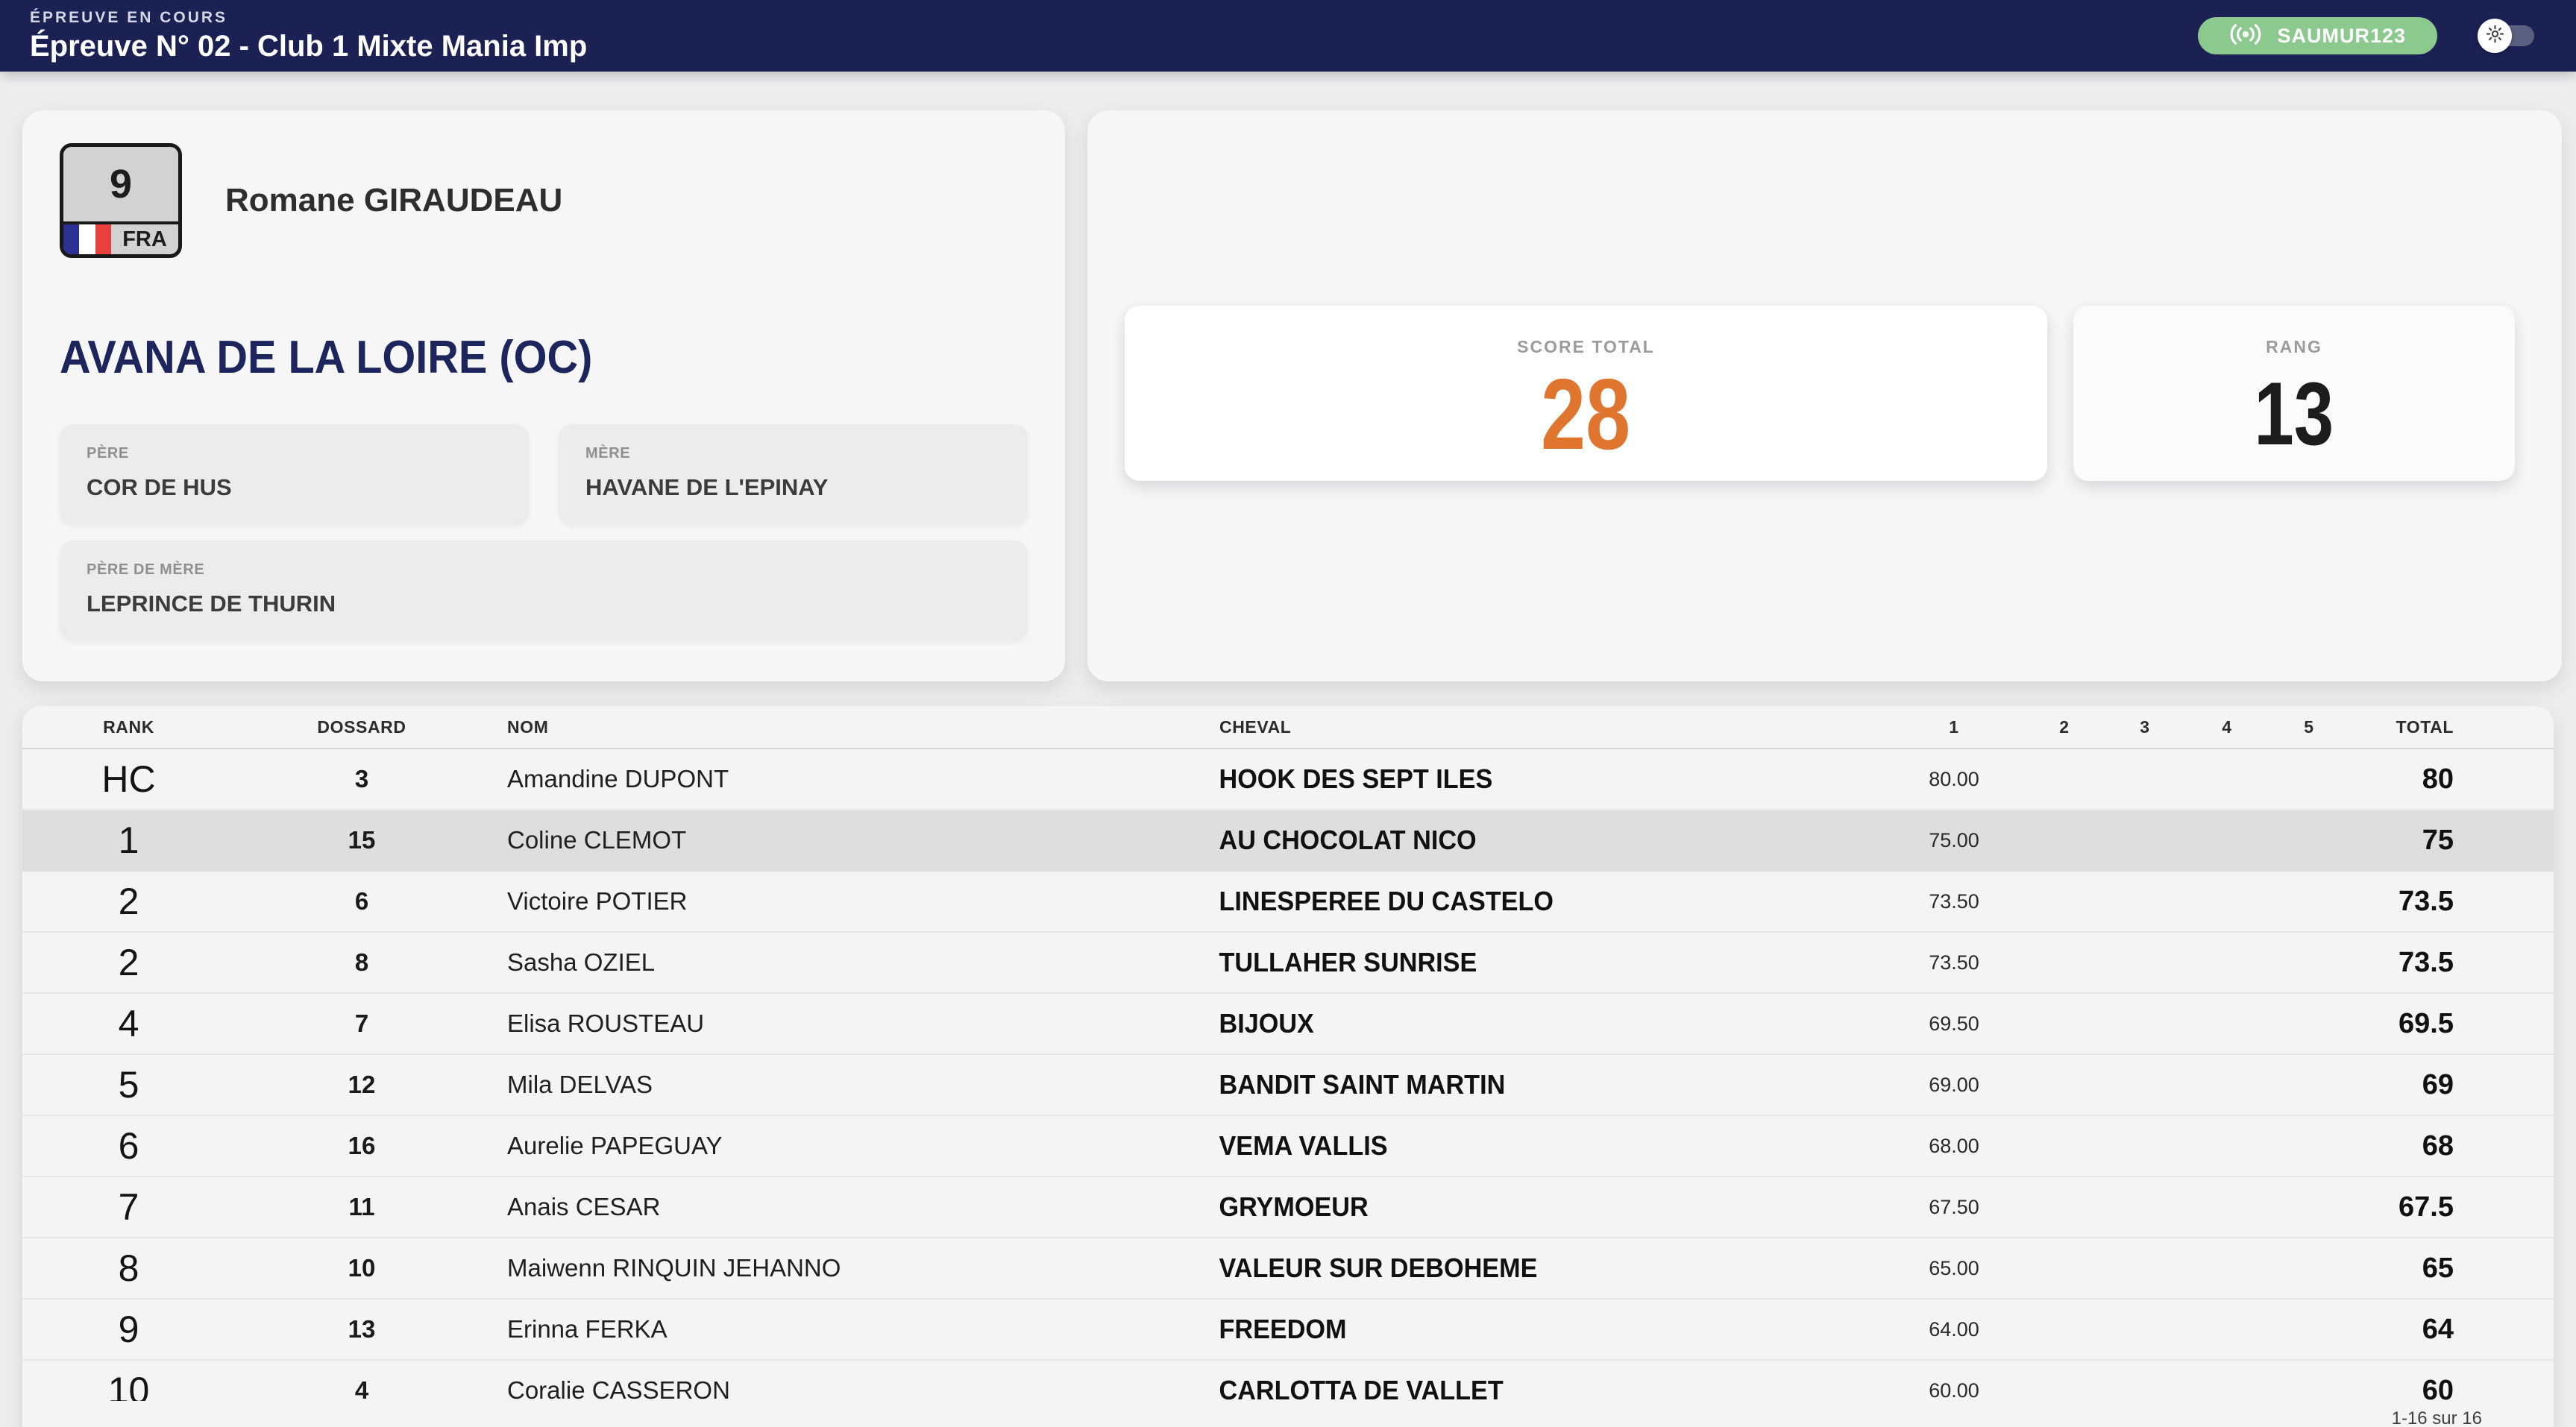 This screenshot has width=2576, height=1427. I want to click on pedigree-value: COR DE HUS, so click(159, 487).